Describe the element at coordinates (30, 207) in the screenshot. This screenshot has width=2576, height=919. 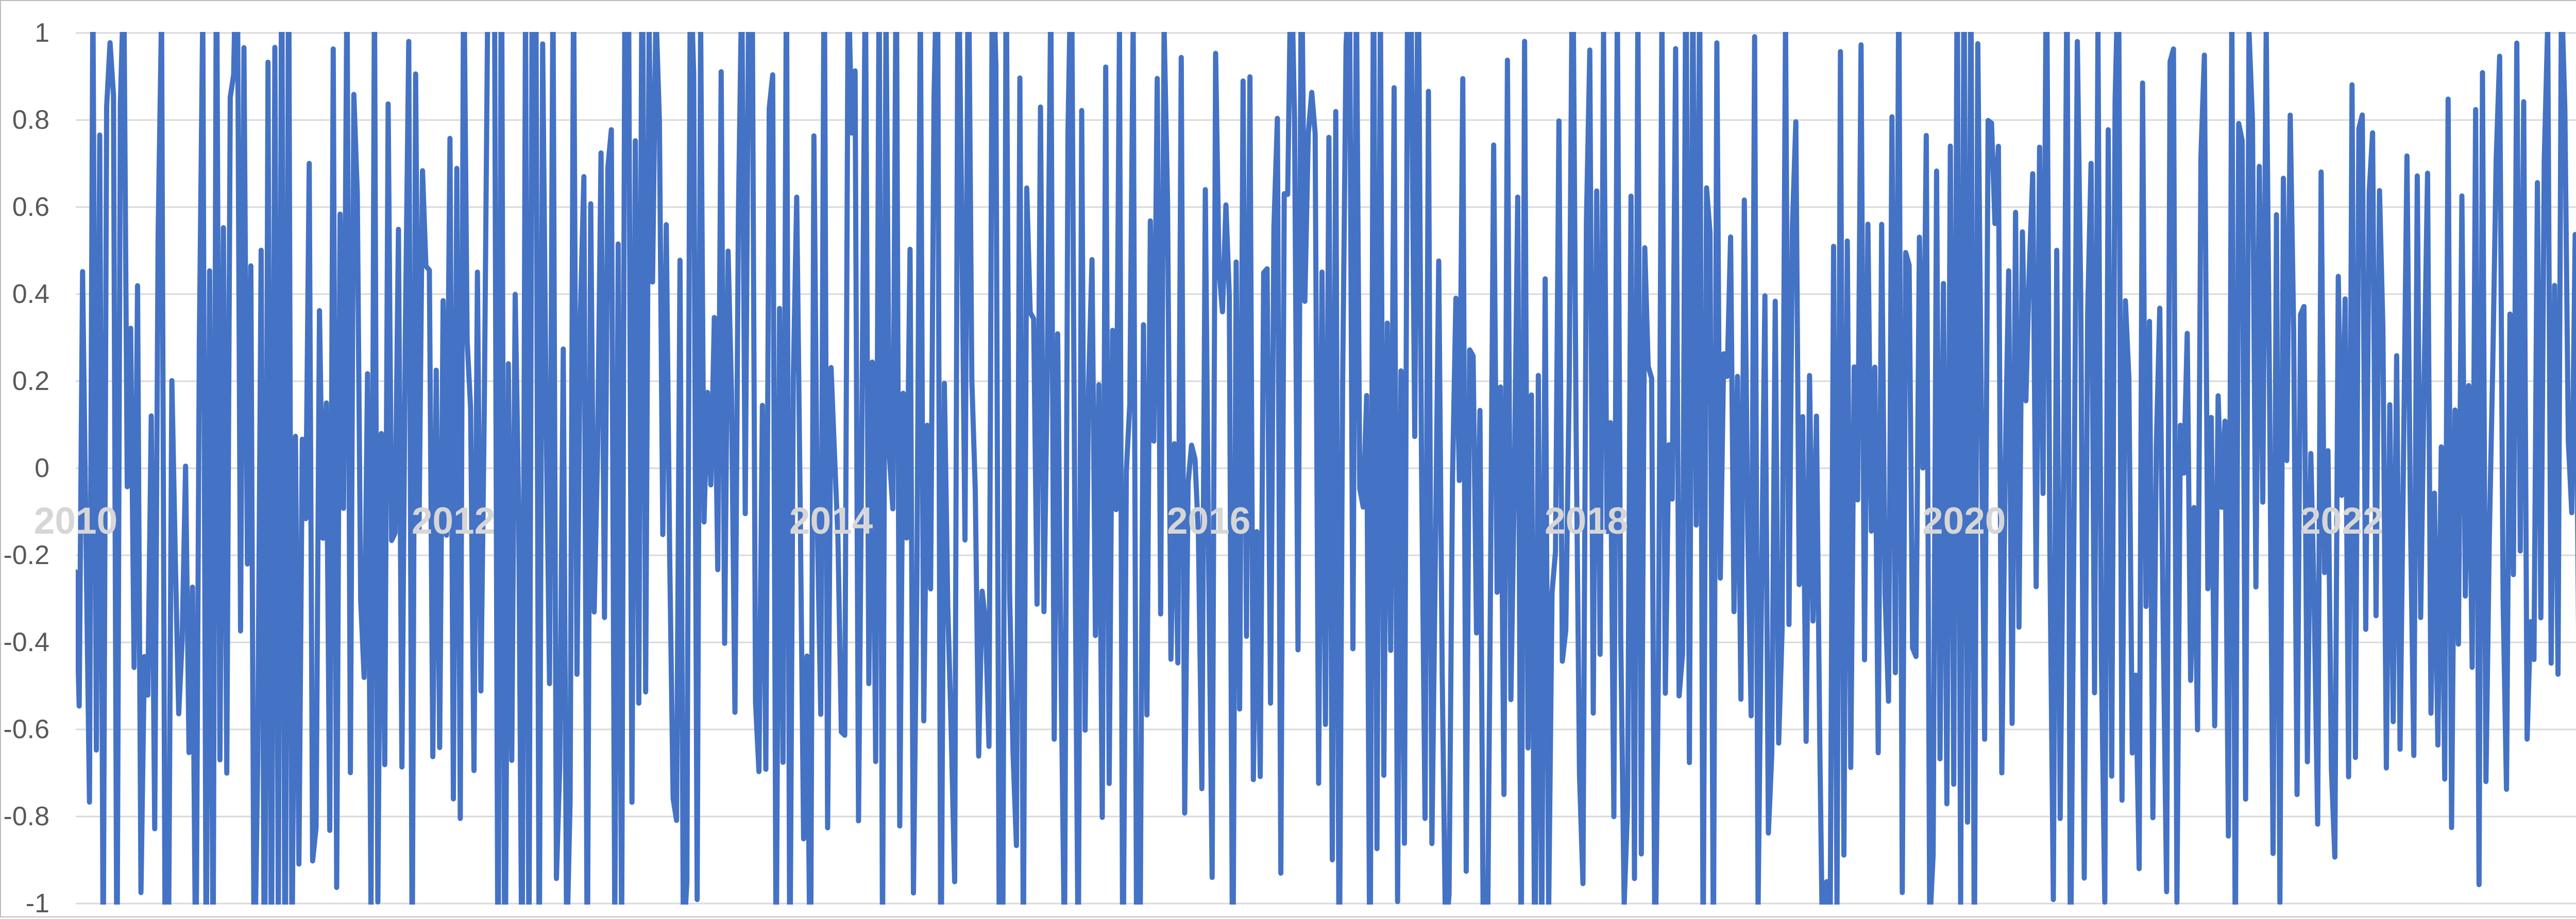
I see `y-axis-tick-label: 0.6` at that location.